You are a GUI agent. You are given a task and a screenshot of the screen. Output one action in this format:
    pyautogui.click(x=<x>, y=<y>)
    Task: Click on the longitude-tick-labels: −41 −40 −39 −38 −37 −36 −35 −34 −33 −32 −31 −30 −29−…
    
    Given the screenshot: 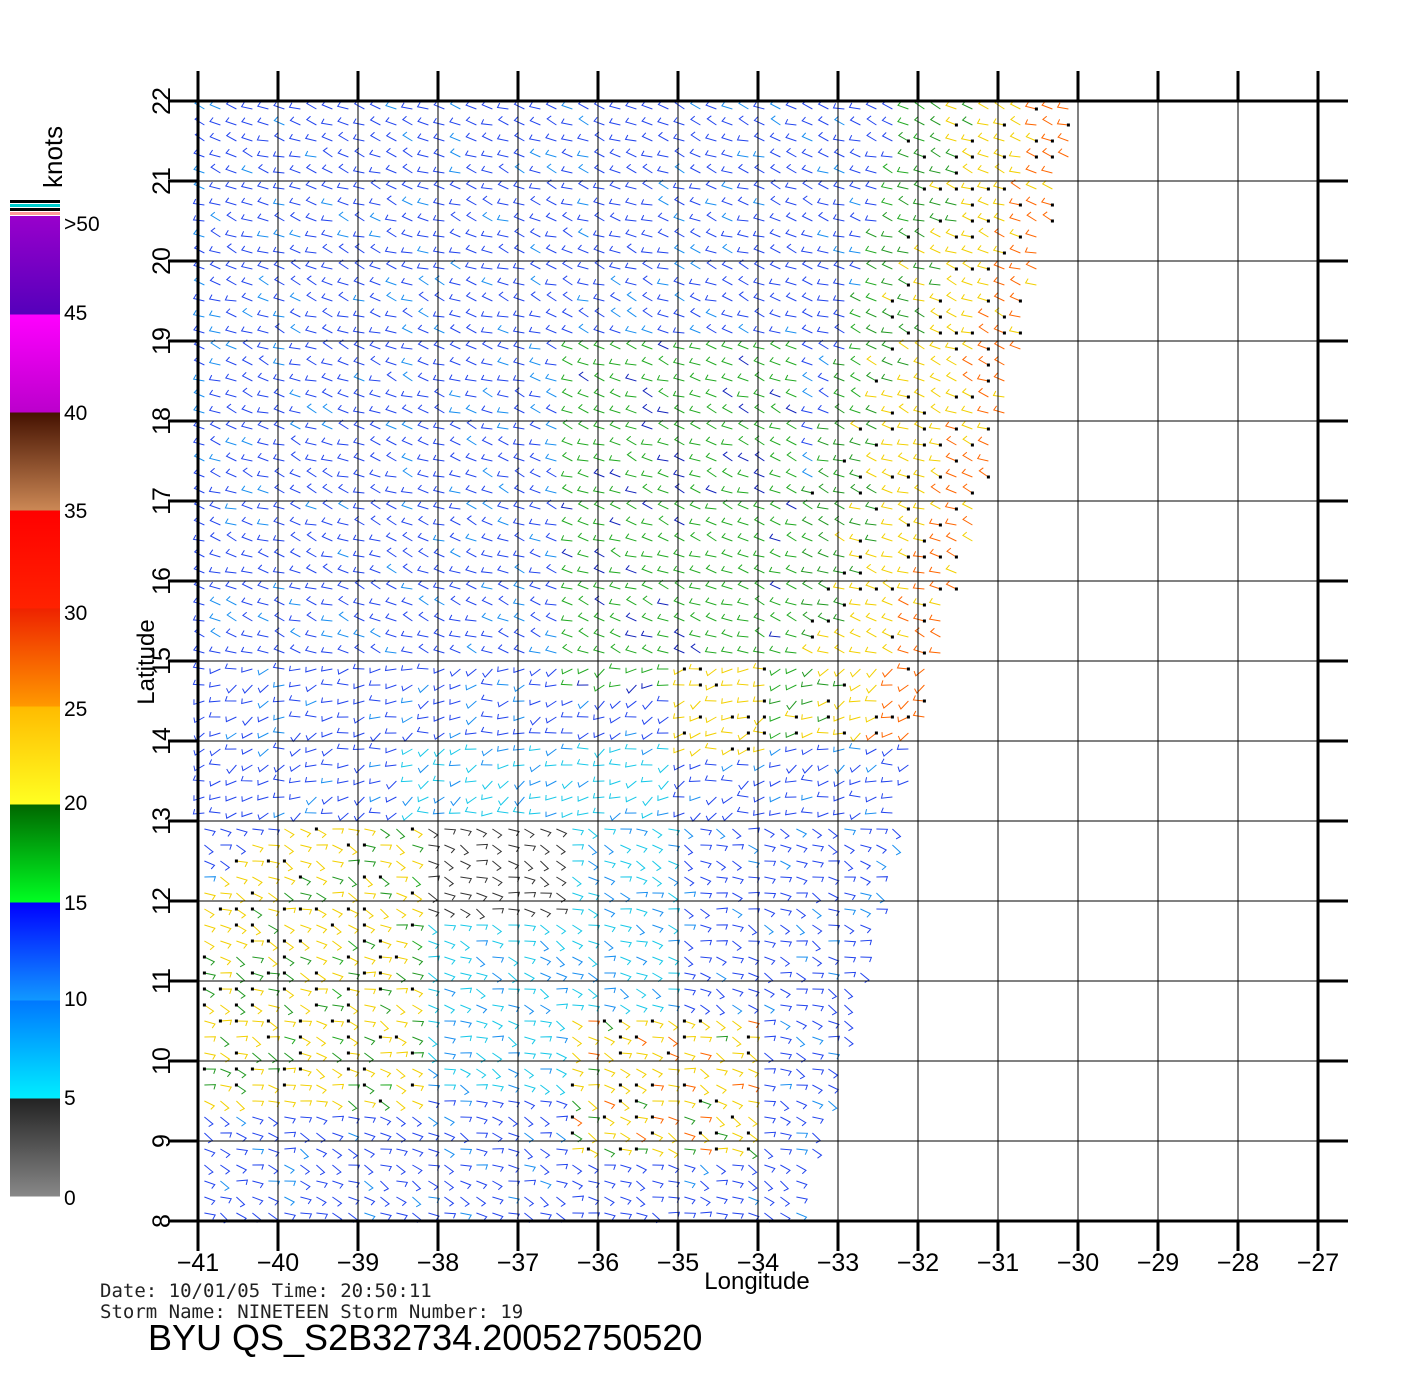 What is the action you would take?
    pyautogui.click(x=758, y=1263)
    